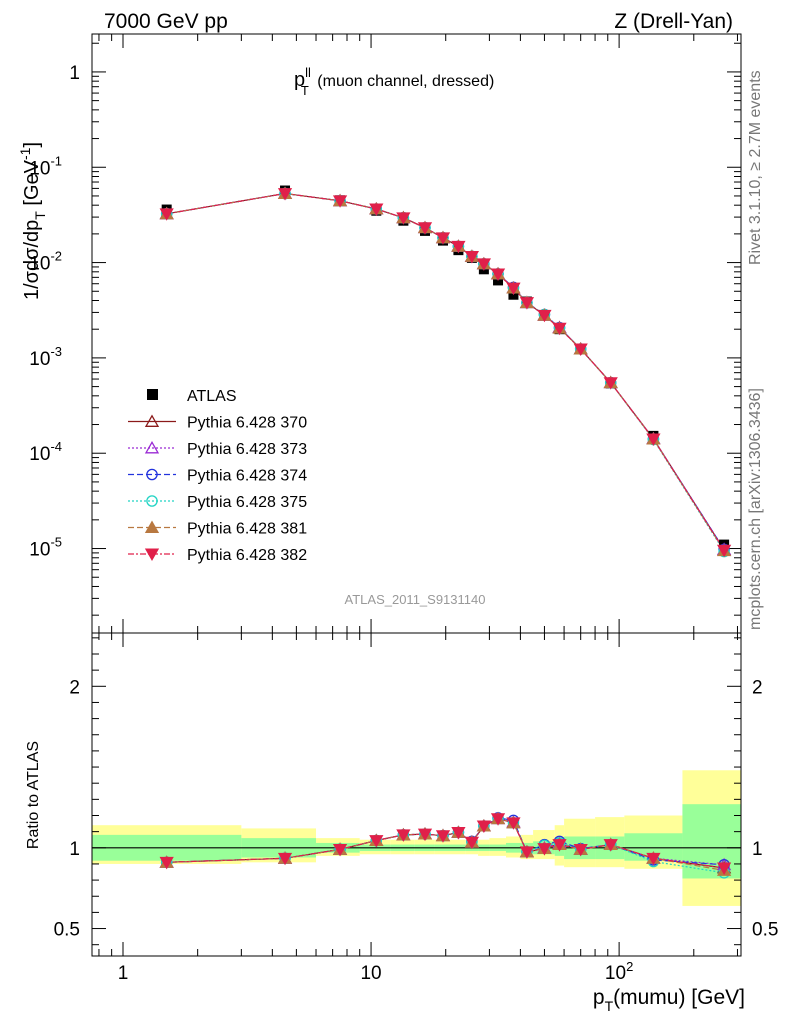 This screenshot has width=786, height=1024. Describe the element at coordinates (415, 599) in the screenshot. I see `analysis-label: ATLAS_2011_S9131140` at that location.